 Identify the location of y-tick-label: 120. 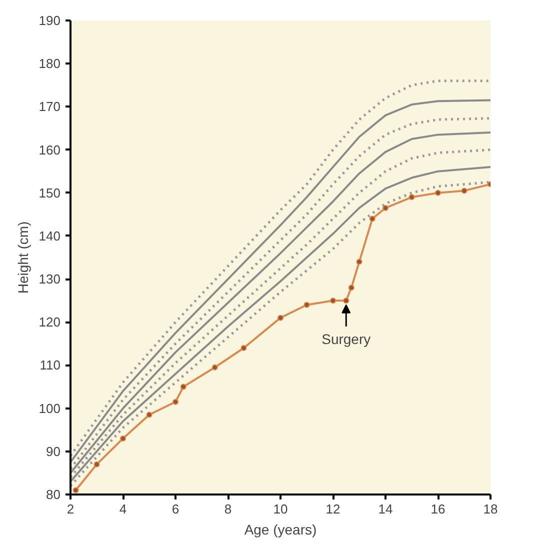
(49, 322).